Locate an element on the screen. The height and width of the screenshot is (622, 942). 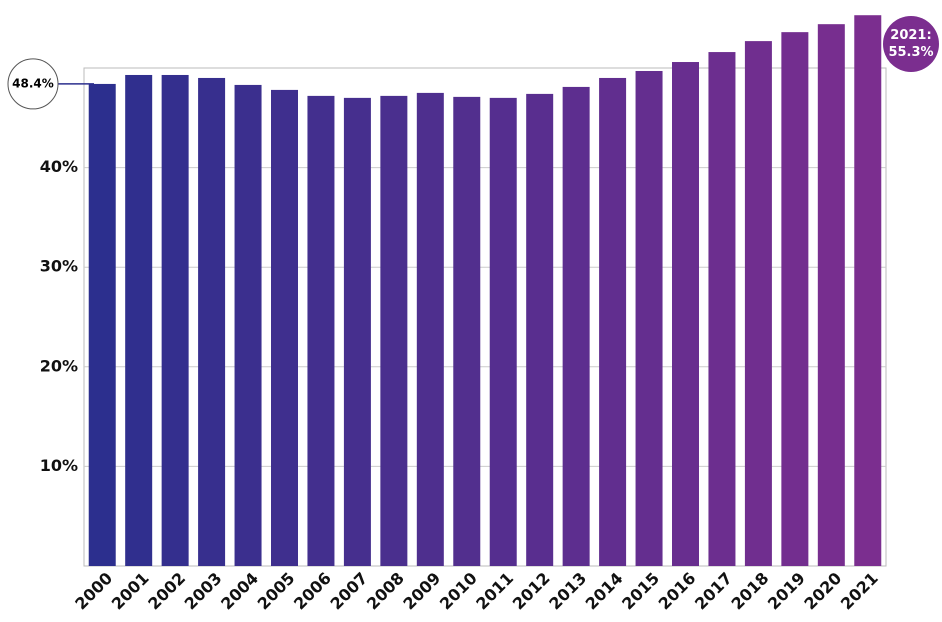
x-tick-label: 2007 is located at coordinates (348, 591).